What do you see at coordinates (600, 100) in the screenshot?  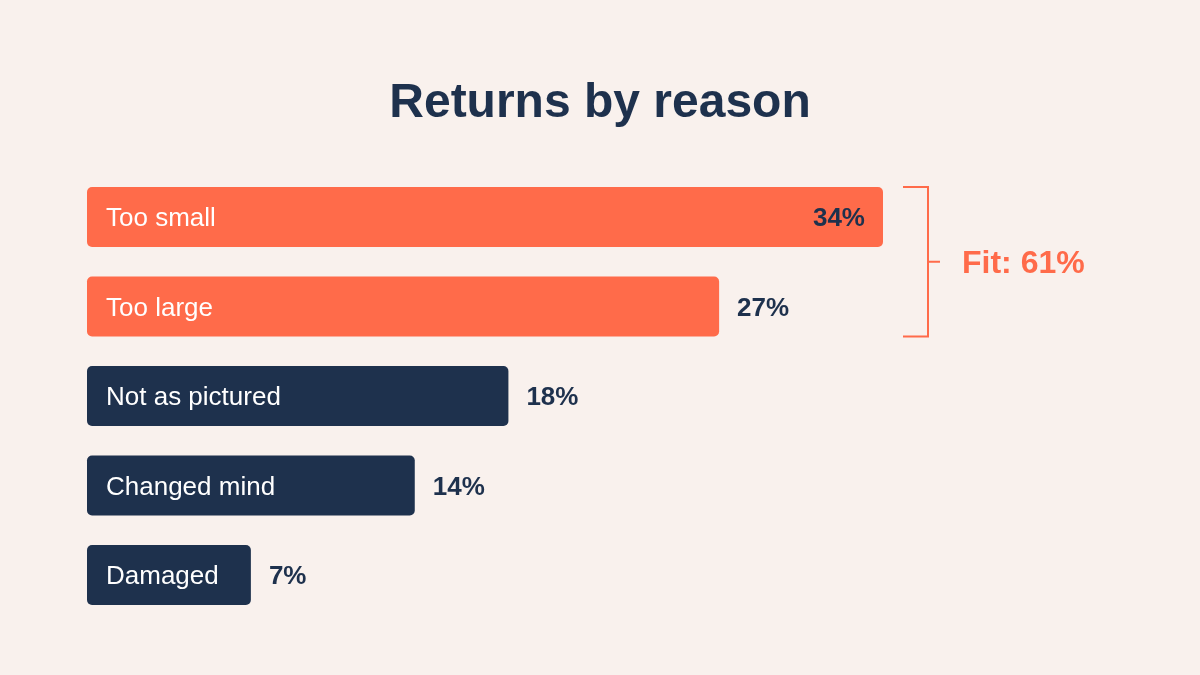 I see `chart-title: Returns by reason` at bounding box center [600, 100].